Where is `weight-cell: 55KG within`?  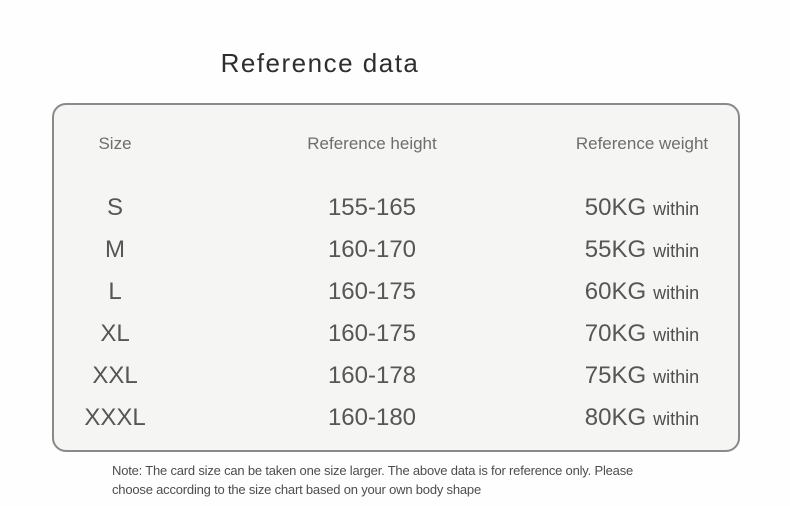 weight-cell: 55KG within is located at coordinates (642, 250).